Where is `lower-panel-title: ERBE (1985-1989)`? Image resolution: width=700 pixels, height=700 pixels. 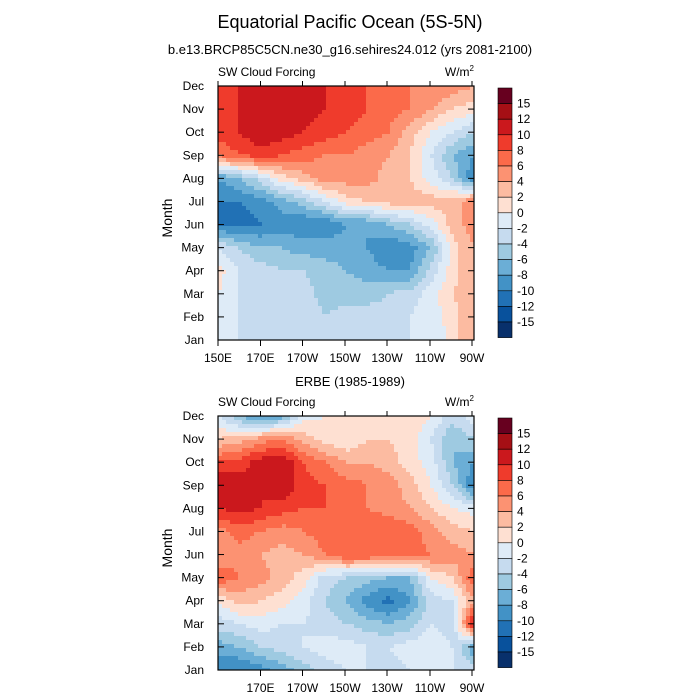
lower-panel-title: ERBE (1985-1989) is located at coordinates (350, 381).